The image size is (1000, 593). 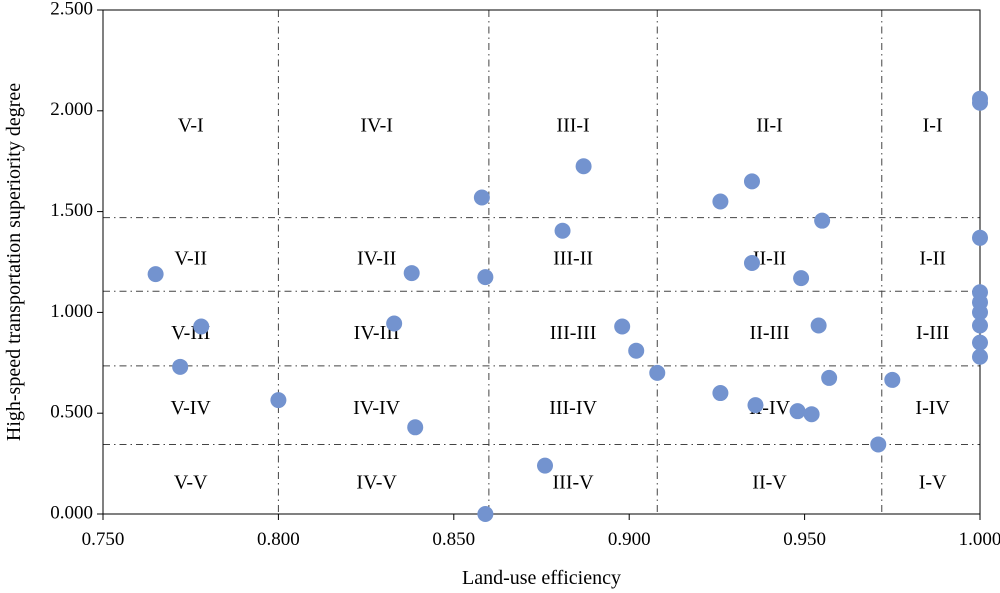 What do you see at coordinates (376, 126) in the screenshot?
I see `zone-label: IV-I` at bounding box center [376, 126].